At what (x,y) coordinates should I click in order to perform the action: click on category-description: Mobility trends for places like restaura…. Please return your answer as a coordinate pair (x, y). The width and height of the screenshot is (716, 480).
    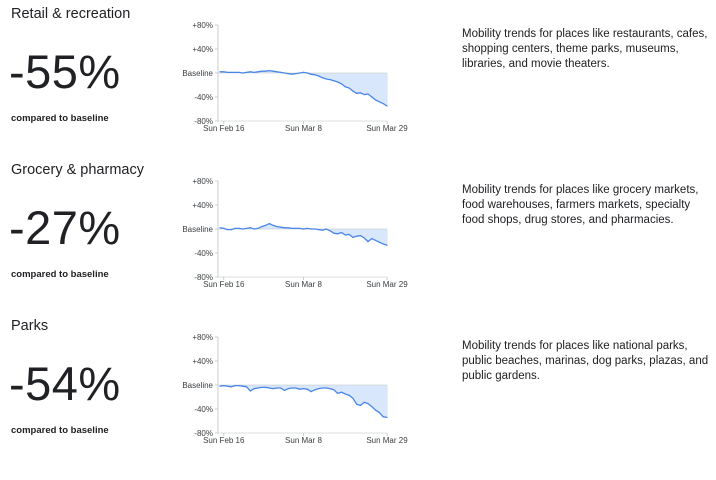
    Looking at the image, I should click on (585, 49).